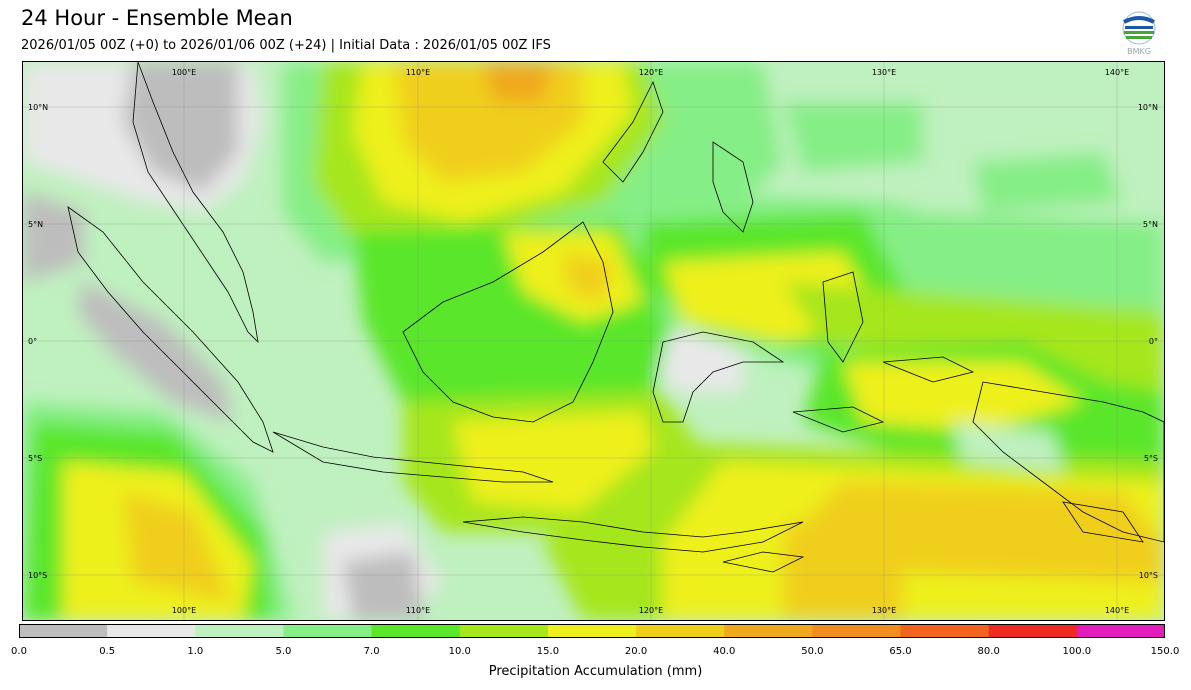  What do you see at coordinates (636, 651) in the screenshot?
I see `colorbar-tick-label: 20.0` at bounding box center [636, 651].